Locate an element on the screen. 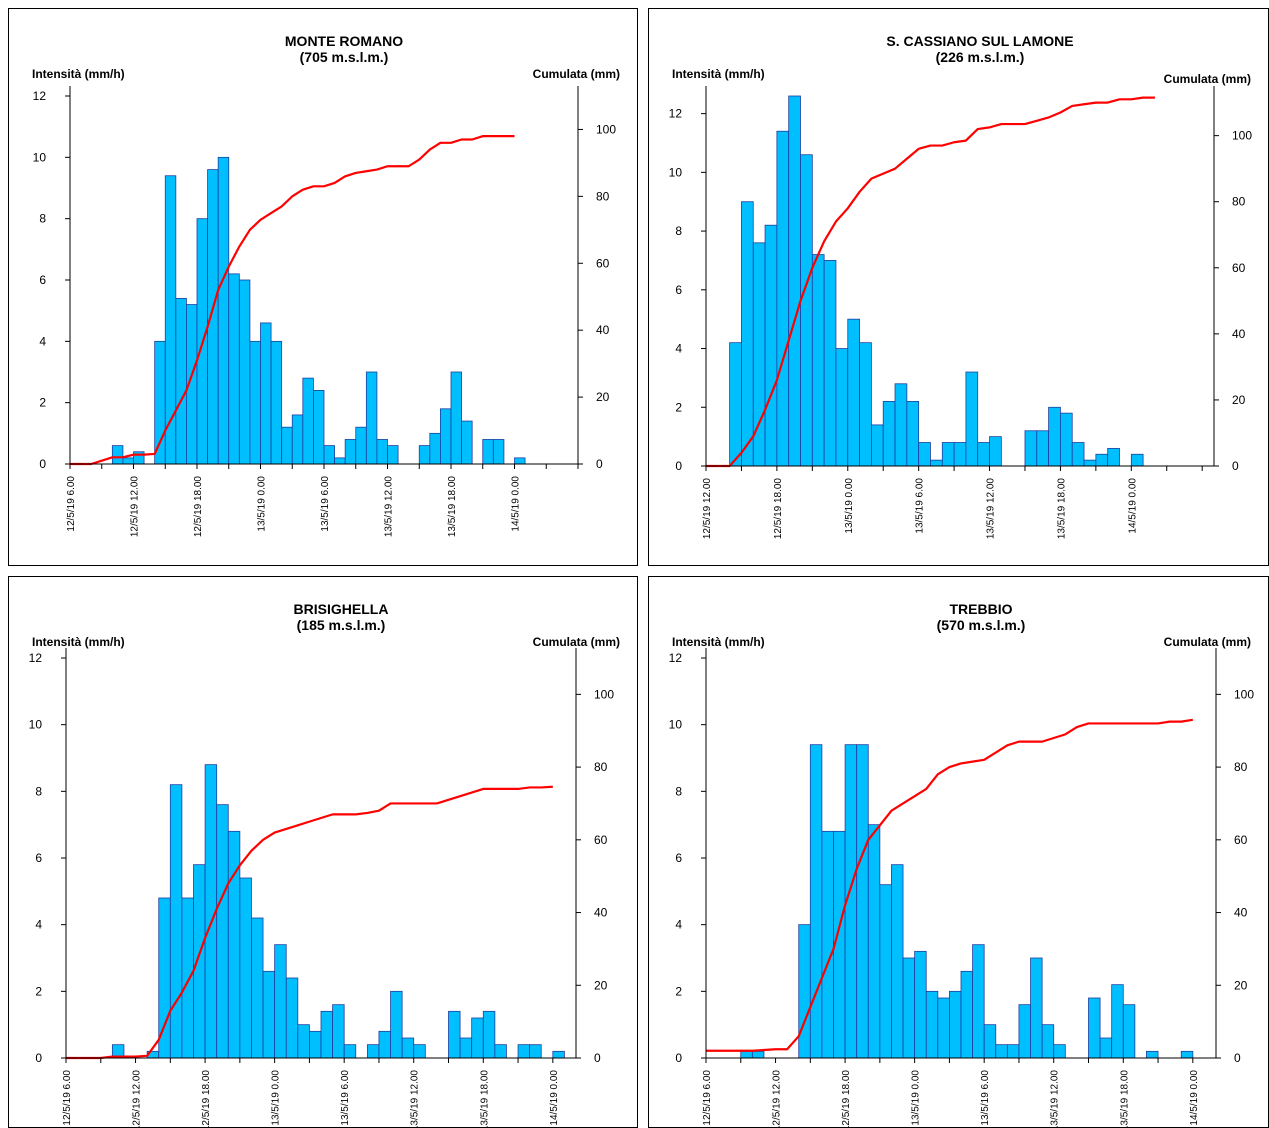 Image resolution: width=1269 pixels, height=1128 pixels. y-tick-label-left: 0 is located at coordinates (678, 466).